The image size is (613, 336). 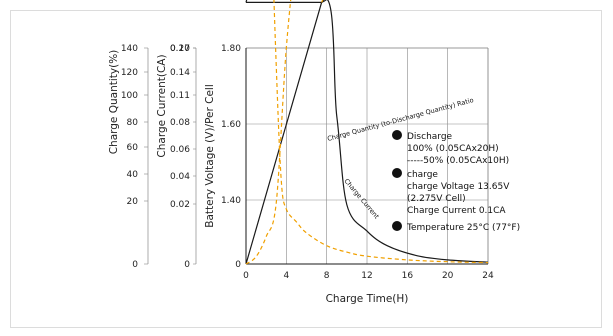 What do you see at coordinates (456, 211) in the screenshot?
I see `legend-text-line: Charge Current 0.1CA` at bounding box center [456, 211].